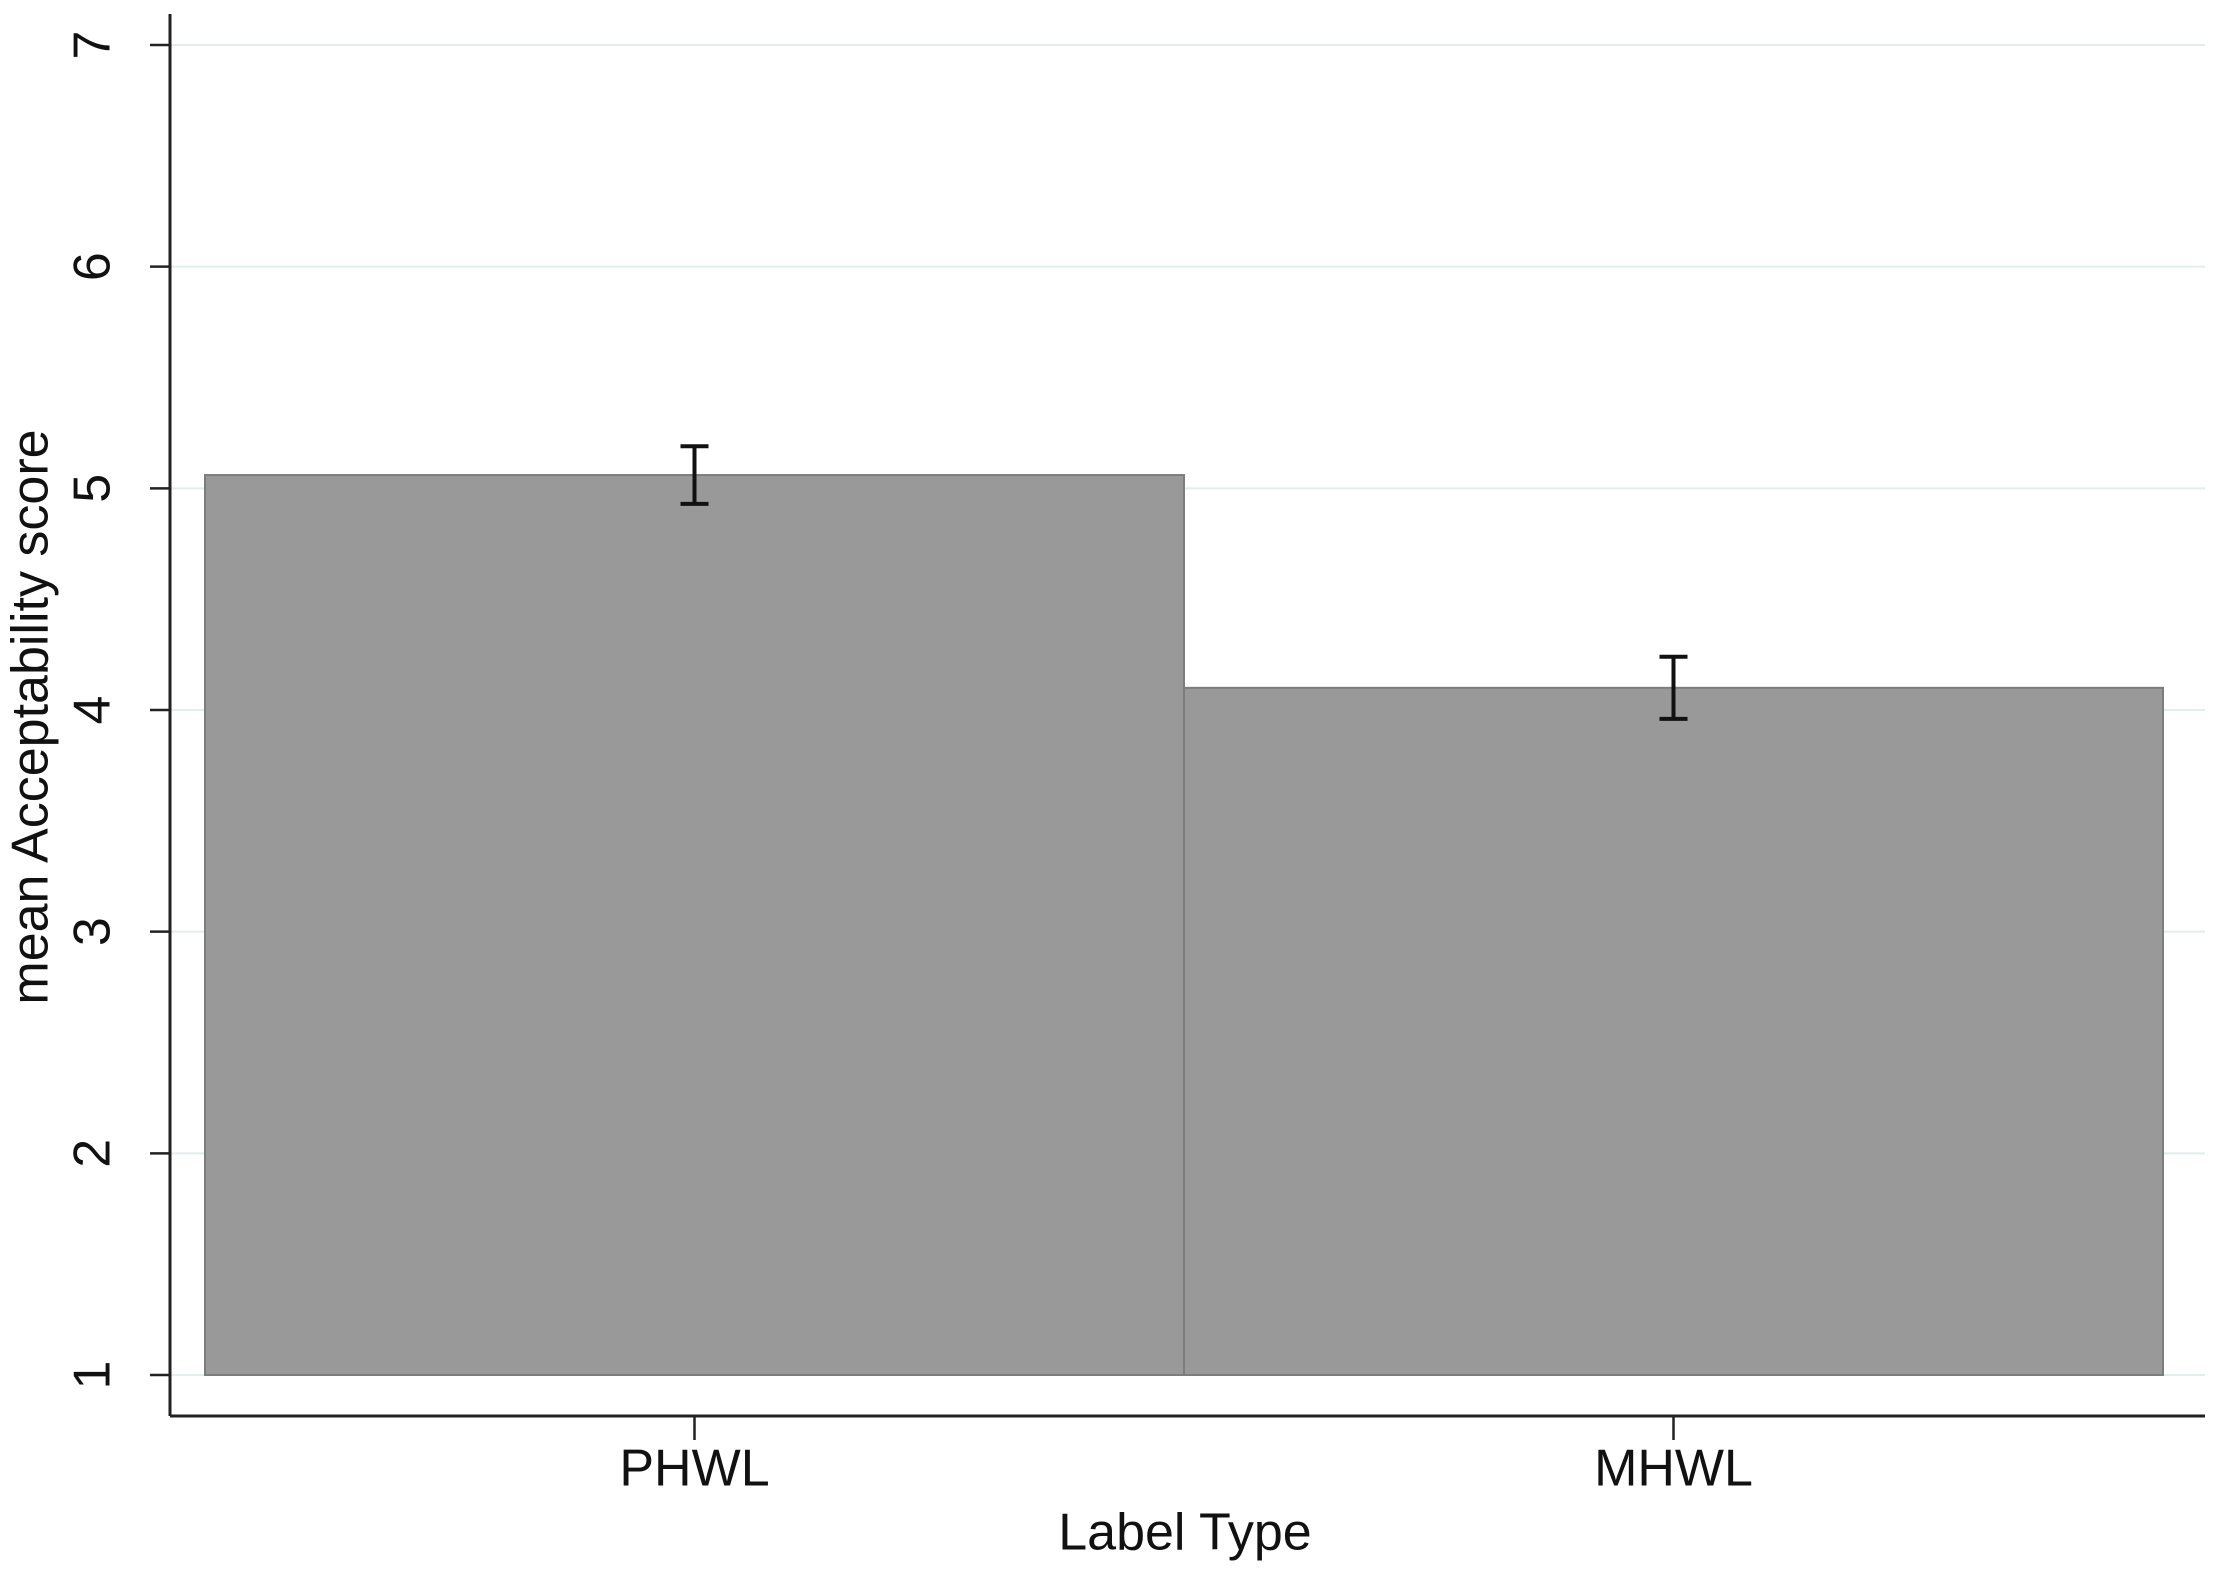  I want to click on x-tick-label: MHWL, so click(1673, 1469).